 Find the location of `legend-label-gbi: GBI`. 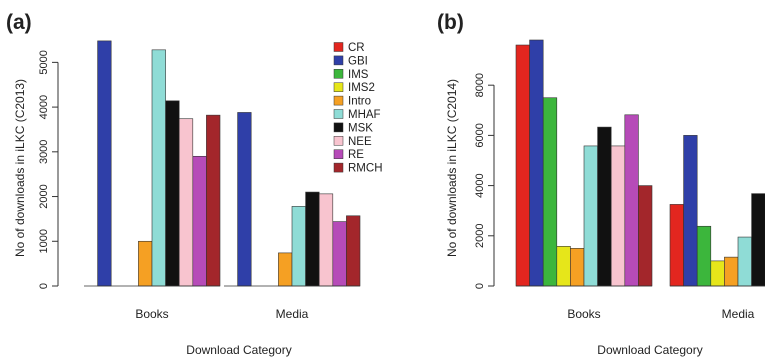

legend-label-gbi: GBI is located at coordinates (358, 61).